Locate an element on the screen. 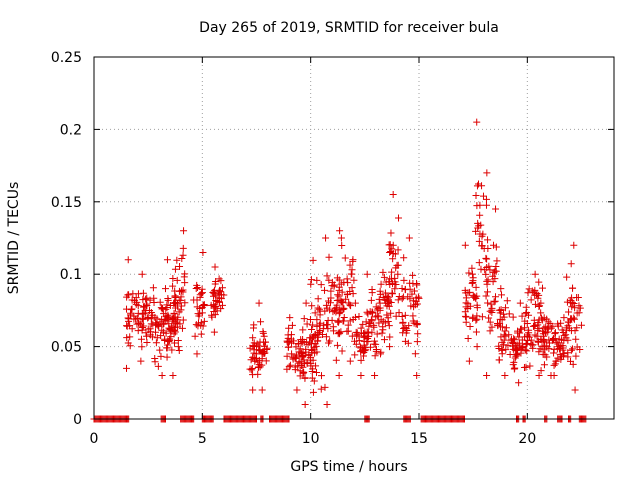 The image size is (640, 480). y-tick-label: 0.2 is located at coordinates (71, 130).